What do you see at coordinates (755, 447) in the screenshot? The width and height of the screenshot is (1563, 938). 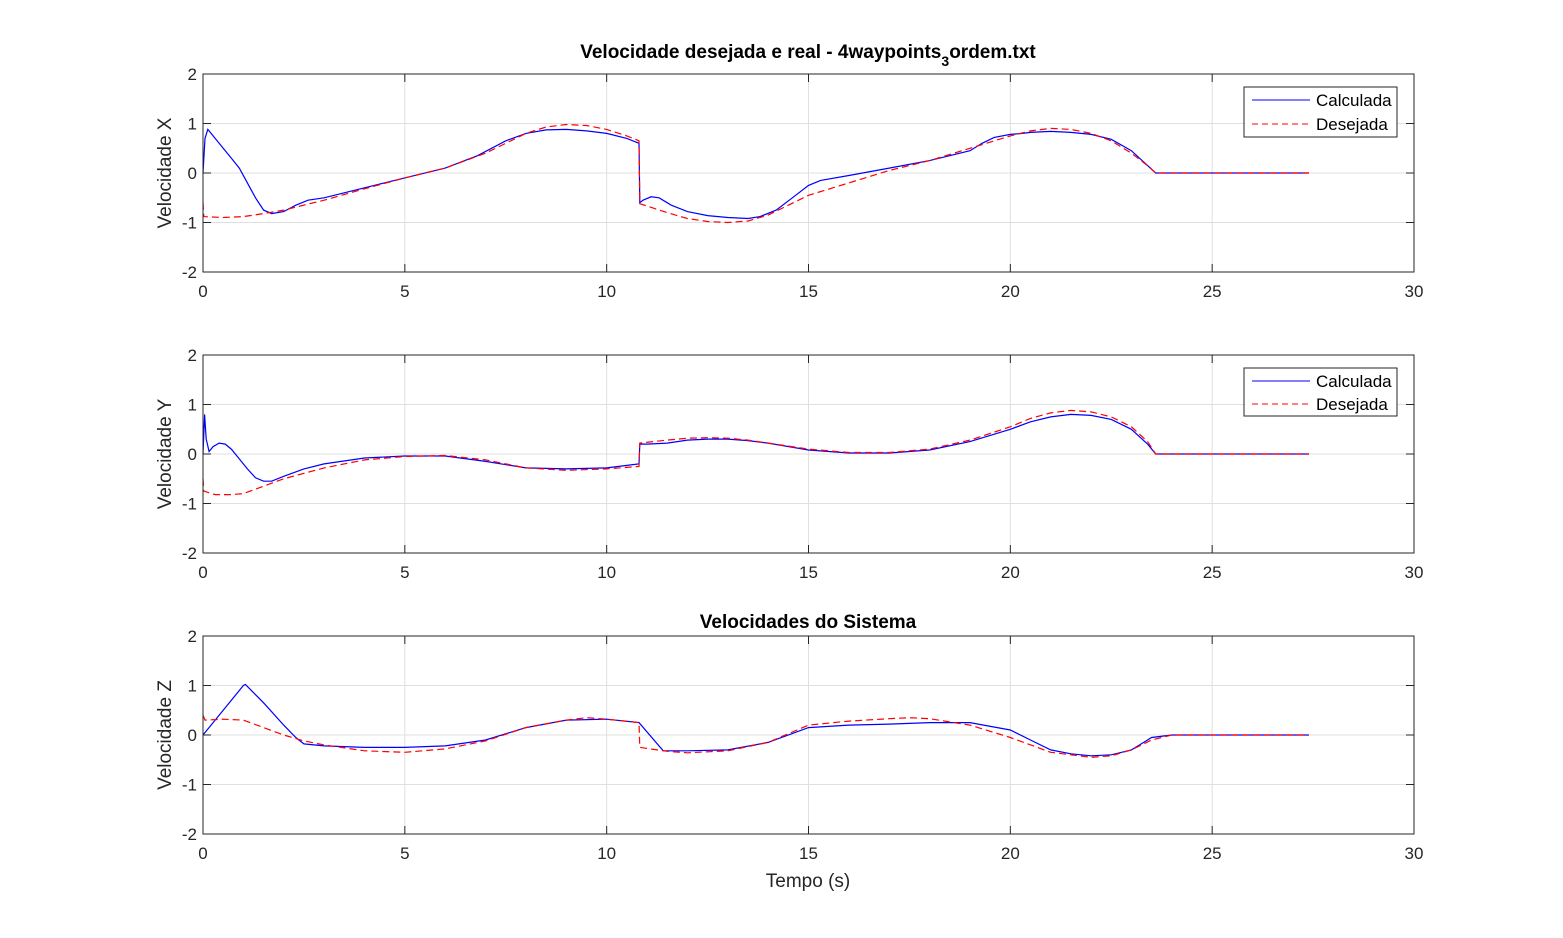 I see `series-calculada-y` at bounding box center [755, 447].